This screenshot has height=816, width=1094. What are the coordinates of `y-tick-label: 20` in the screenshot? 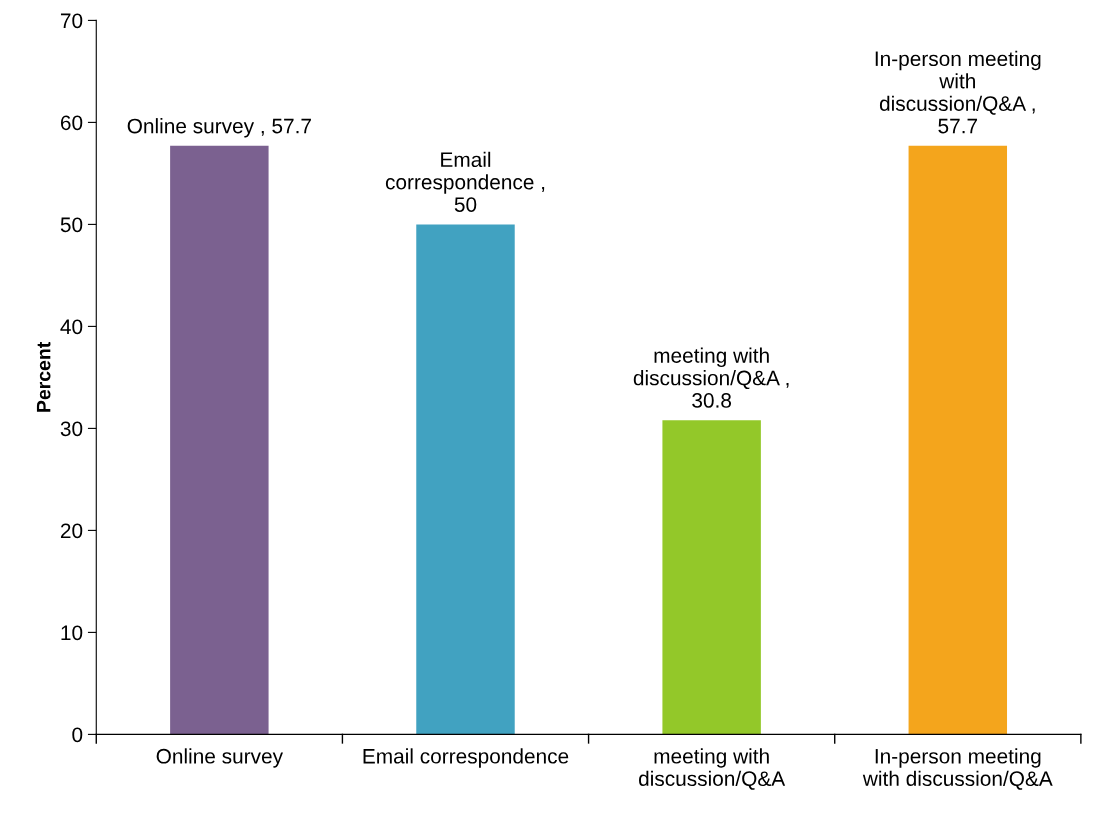 It's located at (71, 531).